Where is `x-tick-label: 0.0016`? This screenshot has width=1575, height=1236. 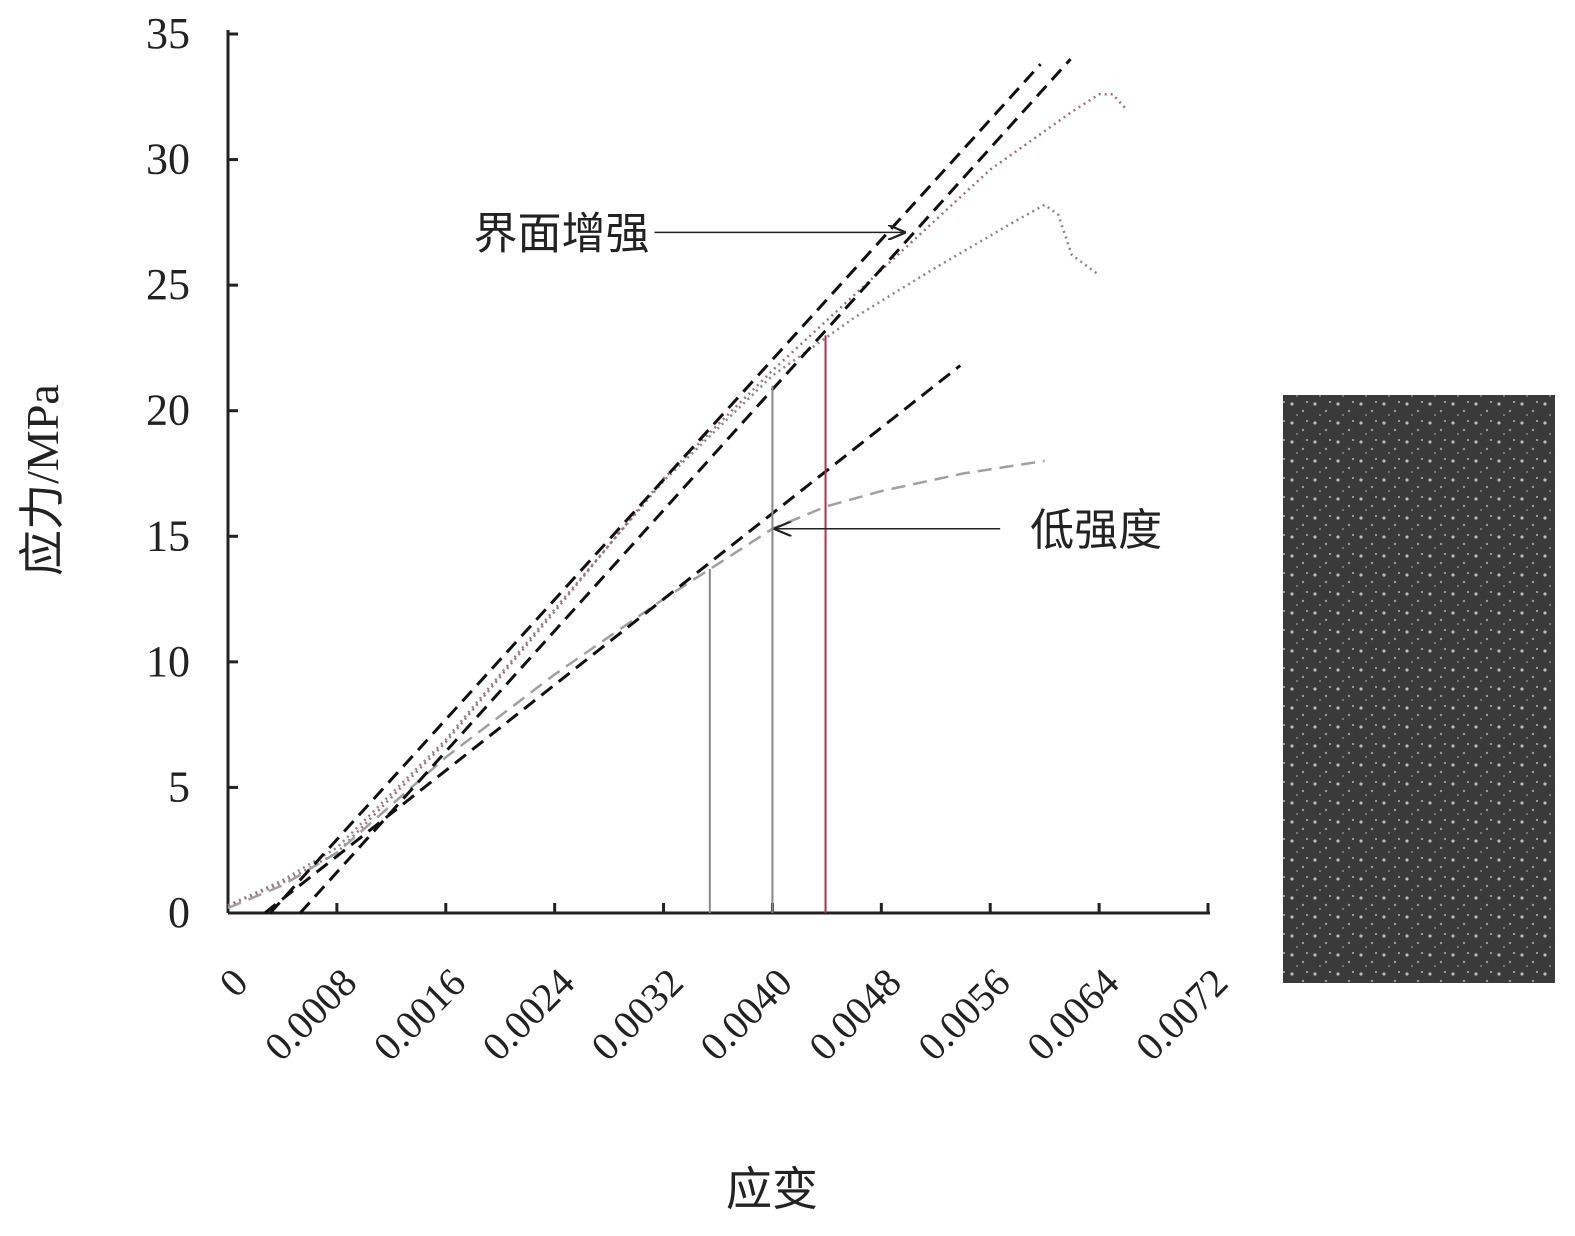
x-tick-label: 0.0016 is located at coordinates (420, 1015).